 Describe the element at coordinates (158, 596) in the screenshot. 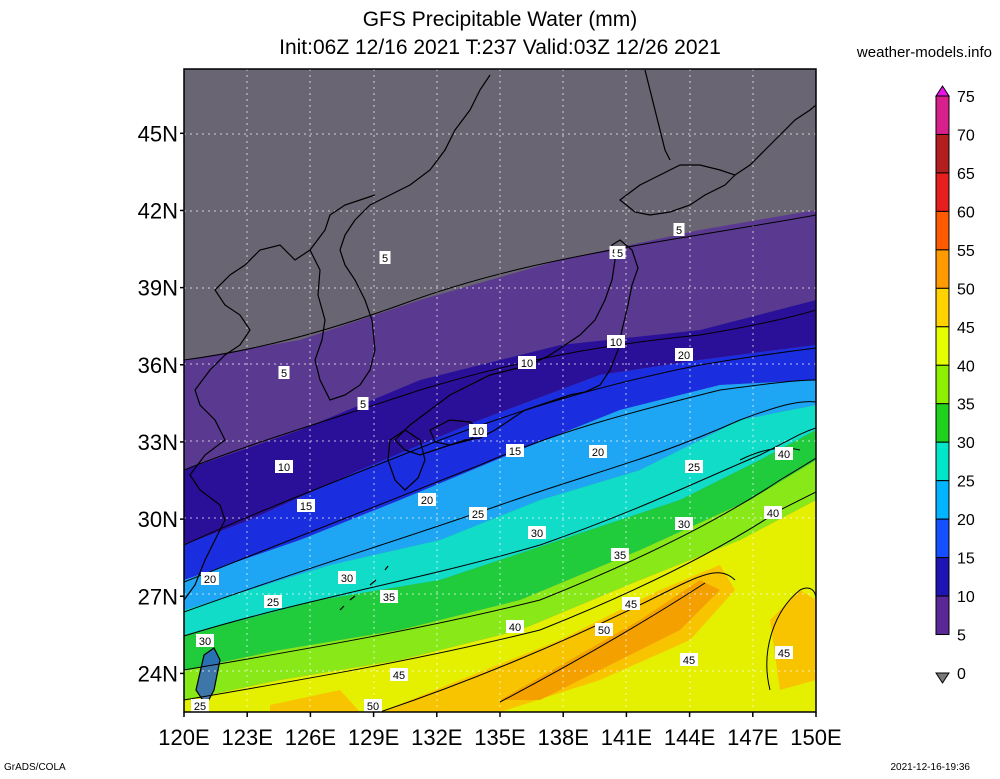

I see `lat-label: 27N` at that location.